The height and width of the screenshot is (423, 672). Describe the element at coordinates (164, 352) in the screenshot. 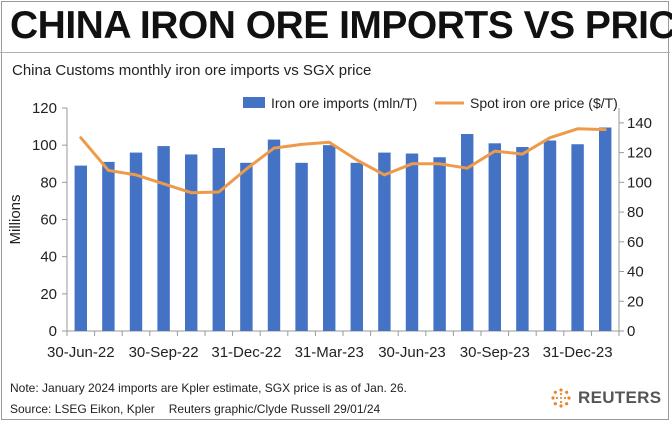

I see `x-tick-label: 30-Sep-22` at that location.